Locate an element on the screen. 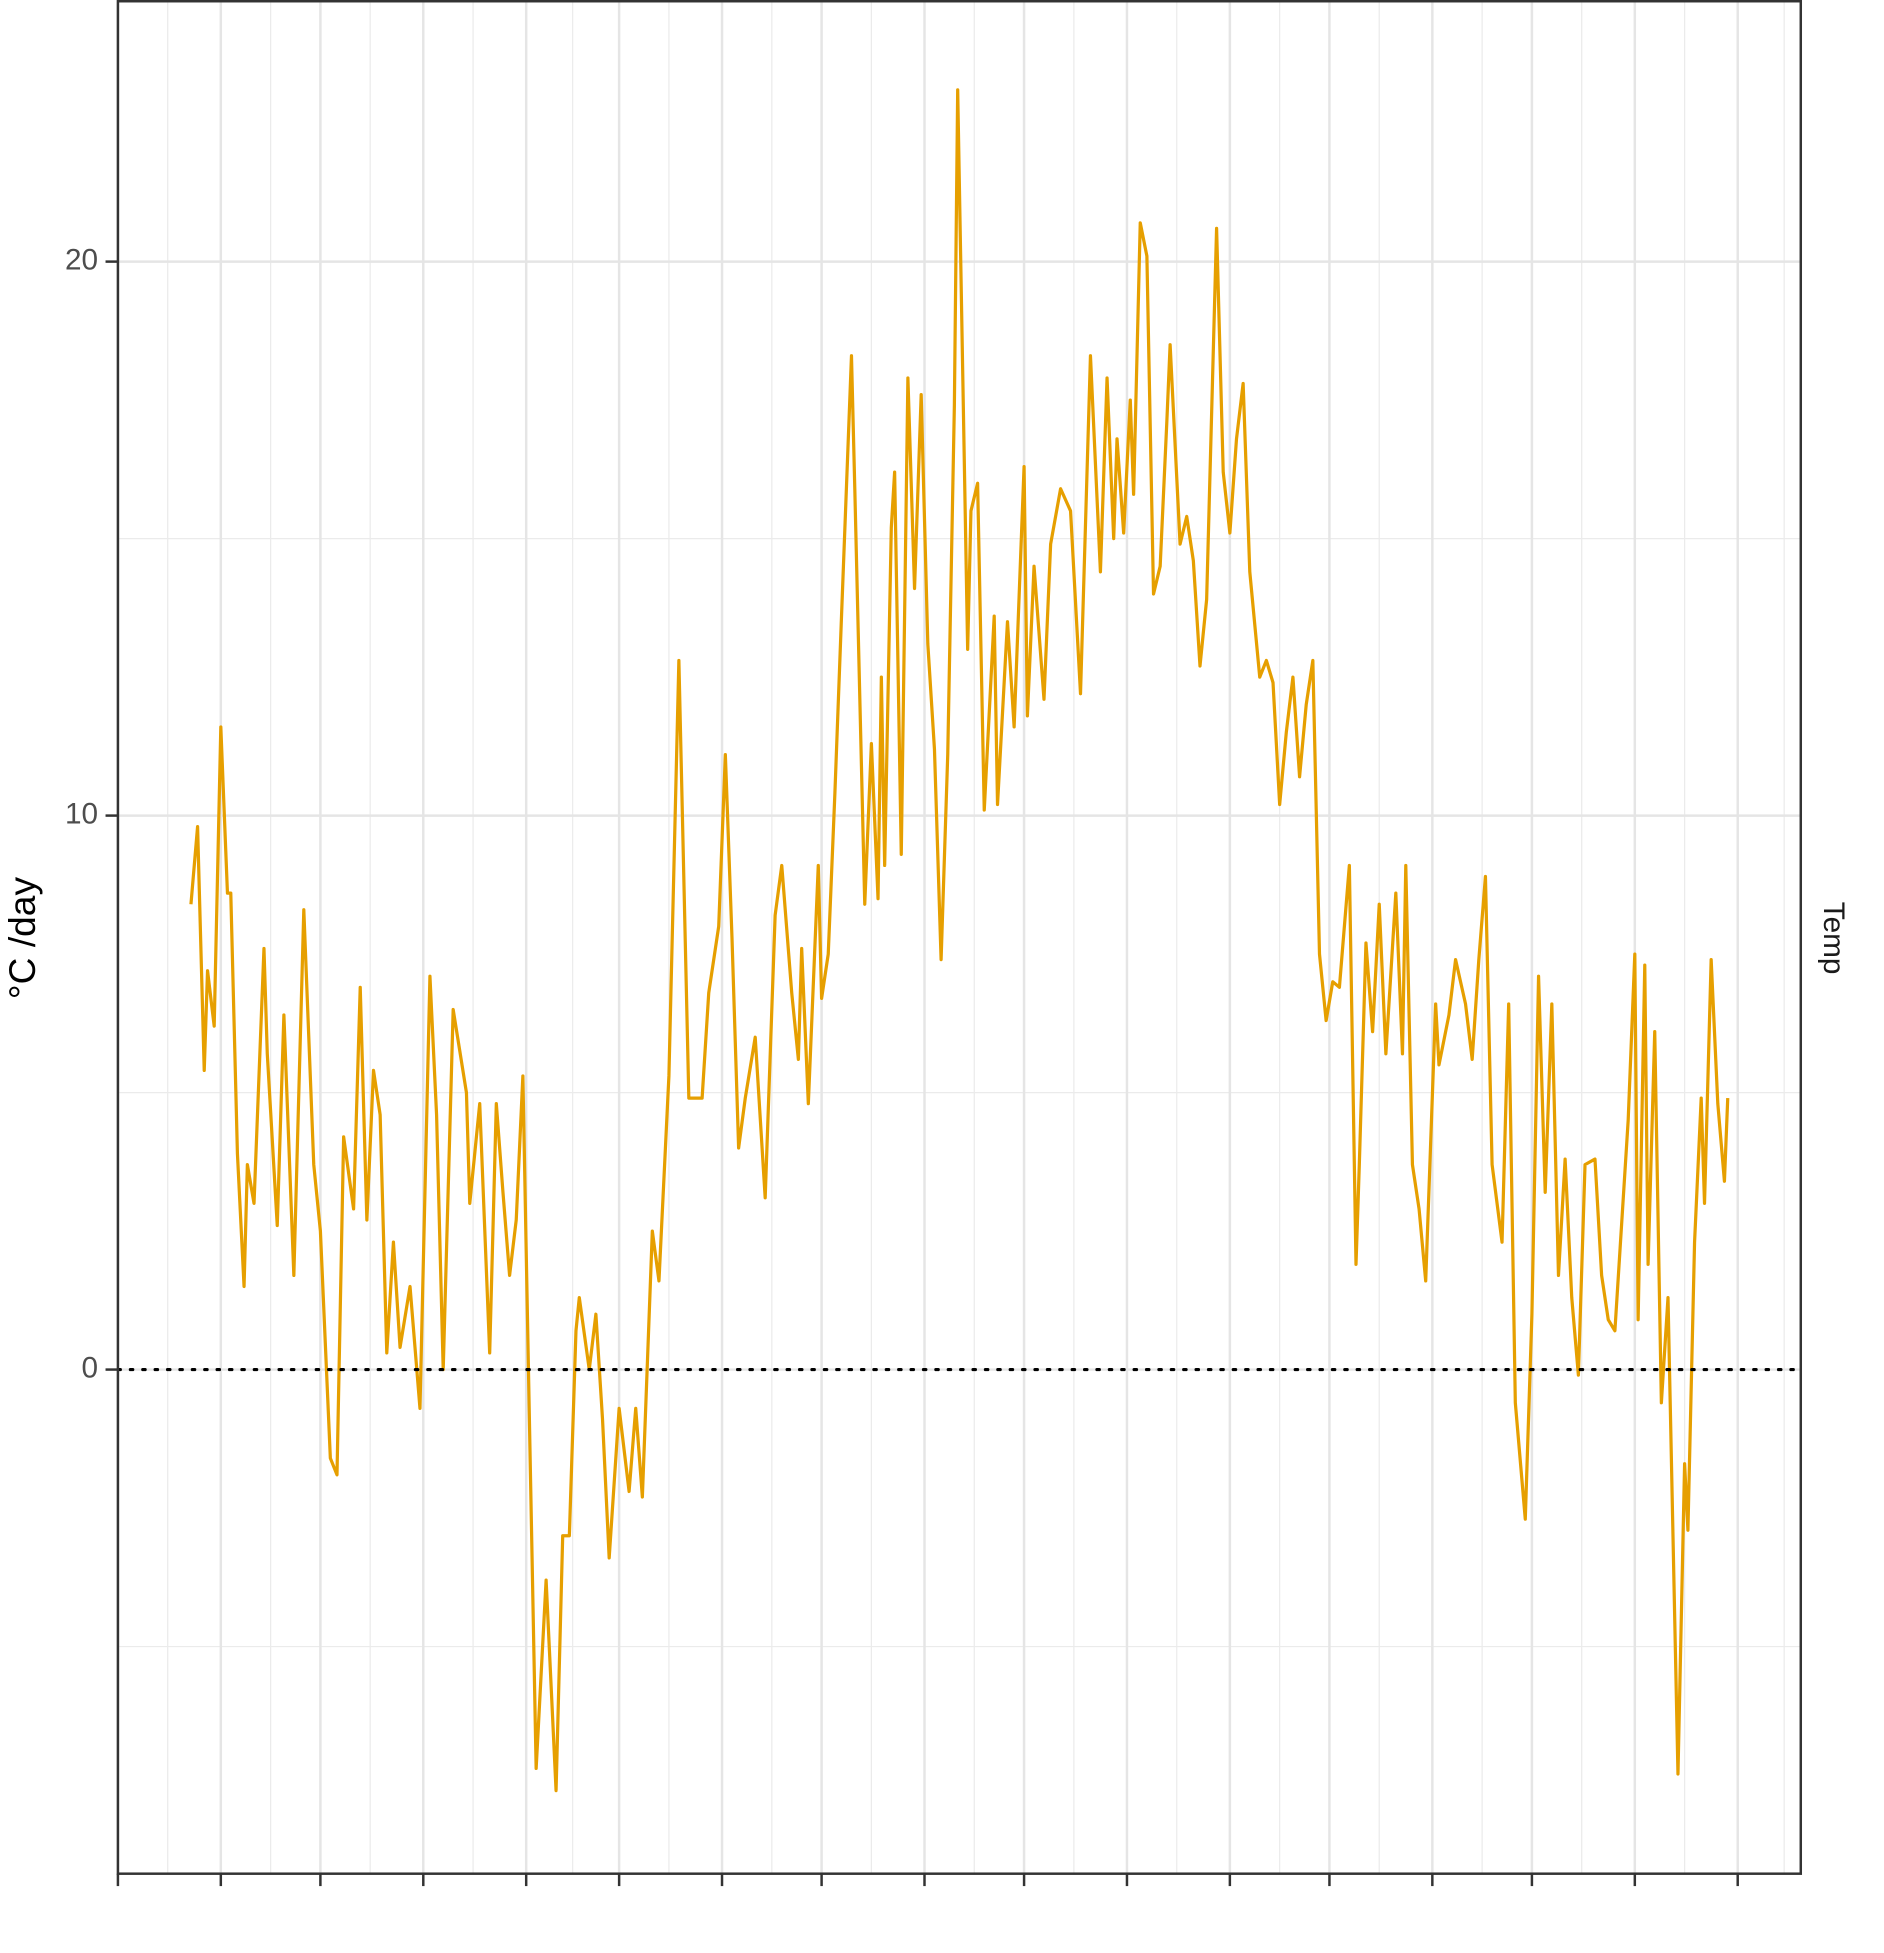  y-tick-label: 20 is located at coordinates (81, 259).